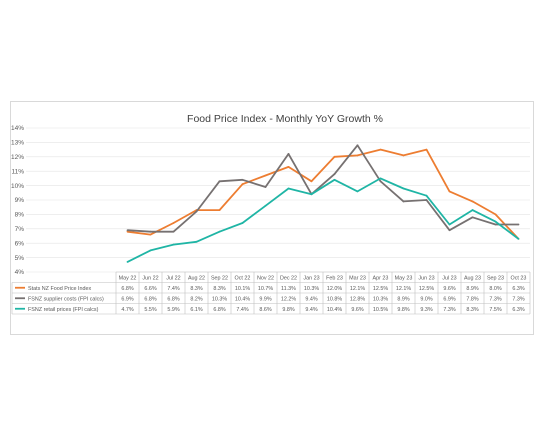 This screenshot has height=432, width=540. What do you see at coordinates (20, 272) in the screenshot?
I see `y-tick-label: 4%` at bounding box center [20, 272].